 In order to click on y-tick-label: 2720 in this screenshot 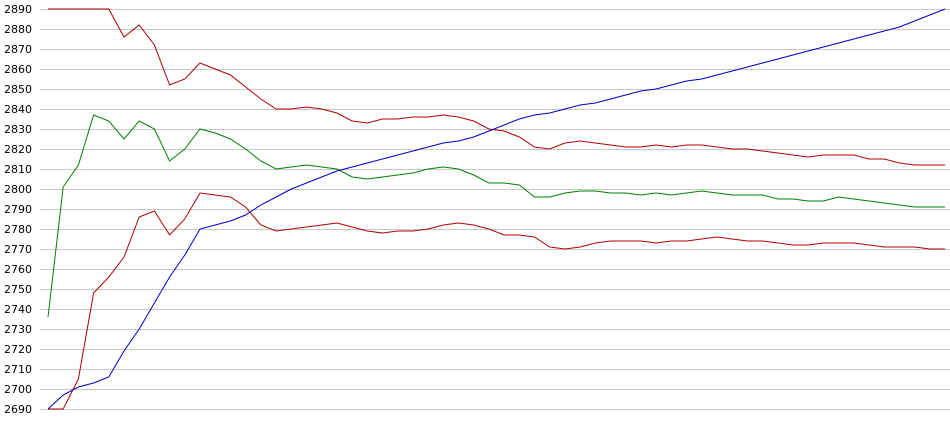, I will do `click(18, 349)`.